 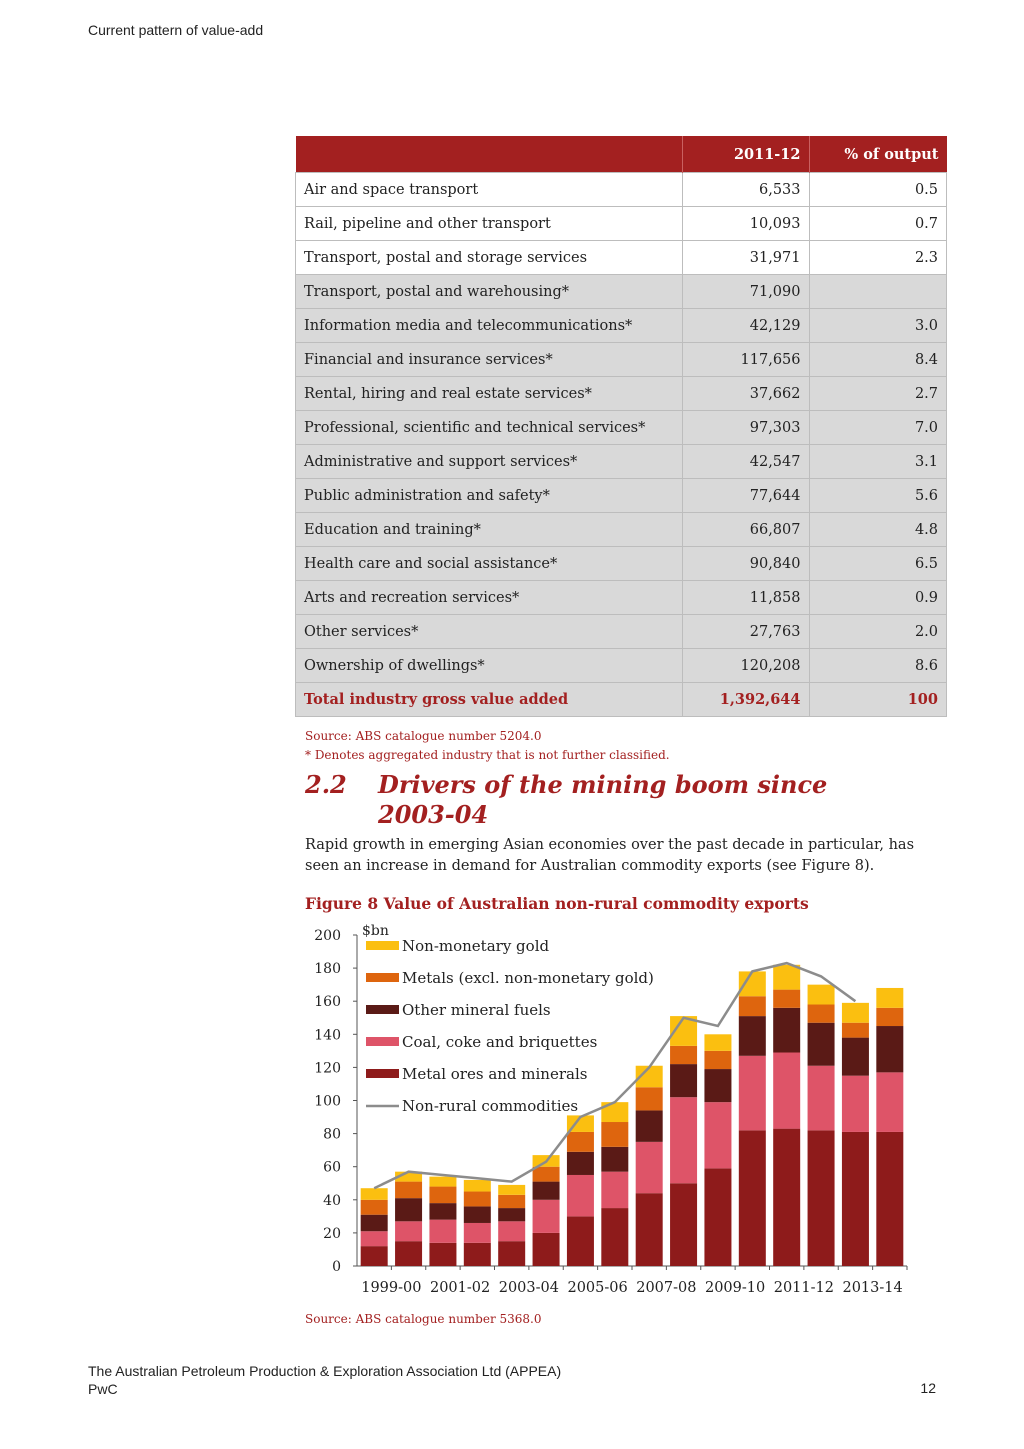 I want to click on industry-cell: Total industry gross value added, so click(x=489, y=699).